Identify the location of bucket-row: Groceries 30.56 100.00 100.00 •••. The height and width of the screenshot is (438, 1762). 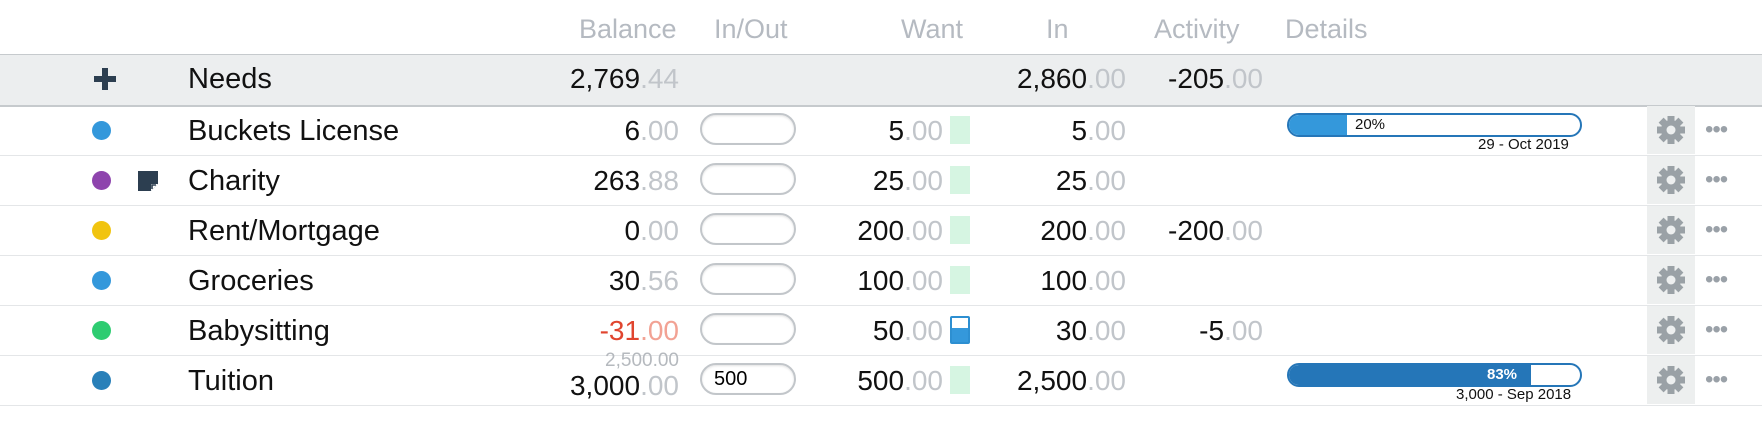
(881, 281).